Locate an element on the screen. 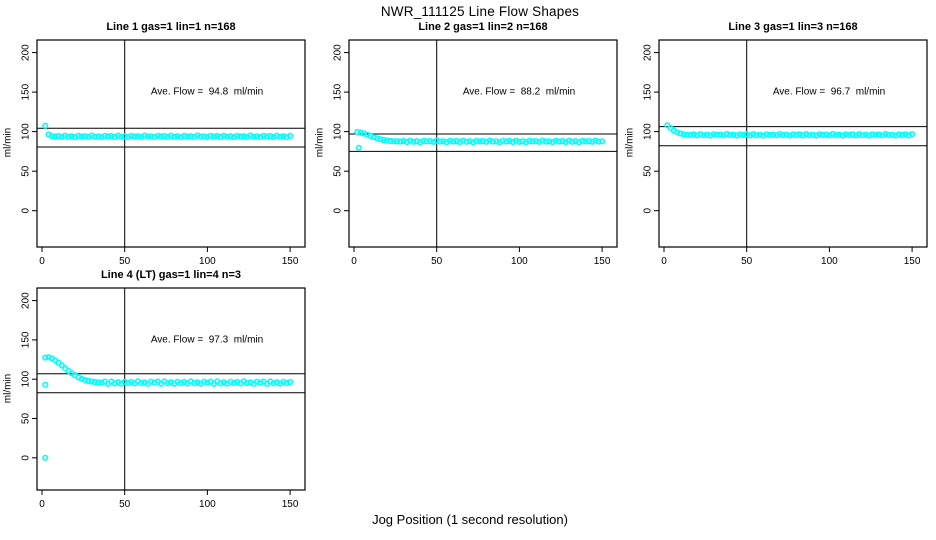 The width and height of the screenshot is (936, 540). ave-flow-annotation: Ave. Flow = 96.7 ml/min is located at coordinates (829, 92).